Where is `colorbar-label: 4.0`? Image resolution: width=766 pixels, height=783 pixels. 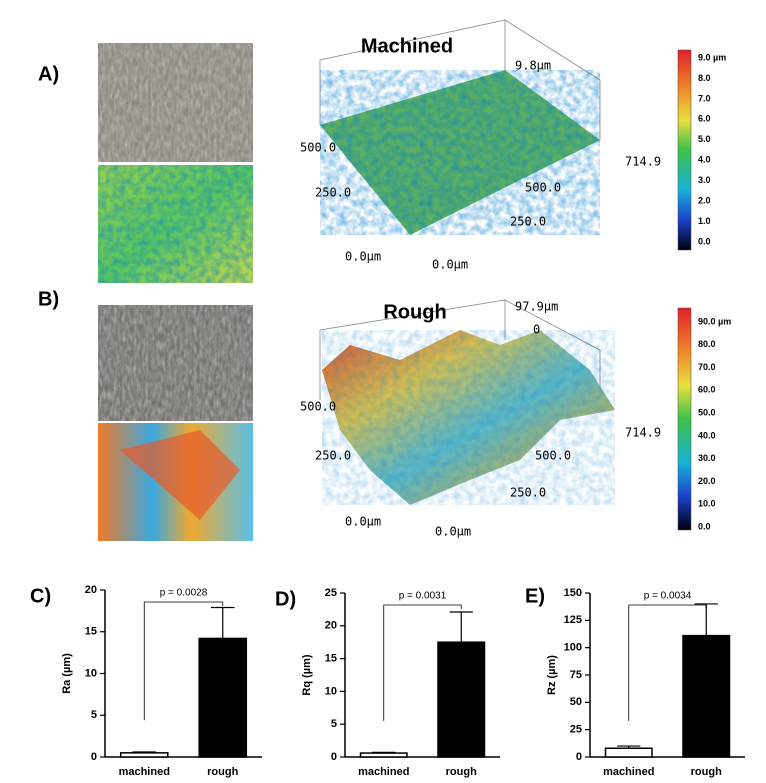
colorbar-label: 4.0 is located at coordinates (704, 160).